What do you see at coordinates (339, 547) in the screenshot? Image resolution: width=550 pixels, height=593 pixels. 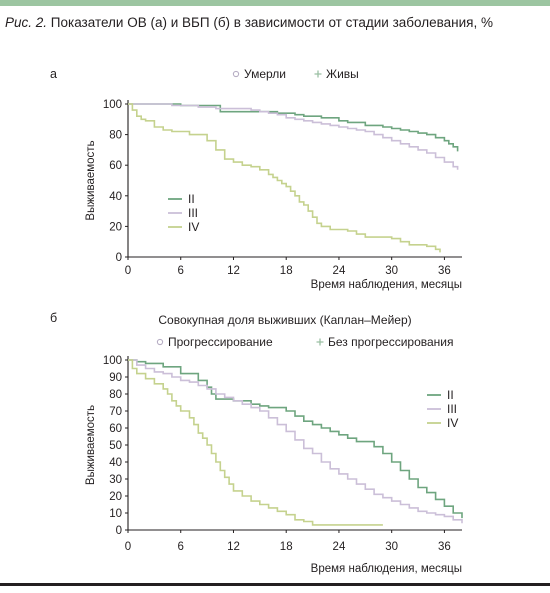 I see `x-tick-label-b: 24` at bounding box center [339, 547].